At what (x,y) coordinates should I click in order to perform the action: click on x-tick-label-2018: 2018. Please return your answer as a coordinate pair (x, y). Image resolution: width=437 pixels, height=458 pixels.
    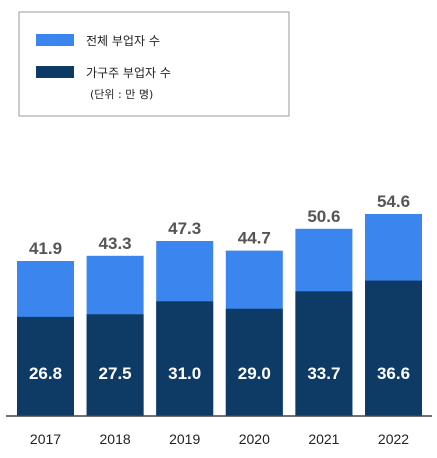
    Looking at the image, I should click on (115, 439).